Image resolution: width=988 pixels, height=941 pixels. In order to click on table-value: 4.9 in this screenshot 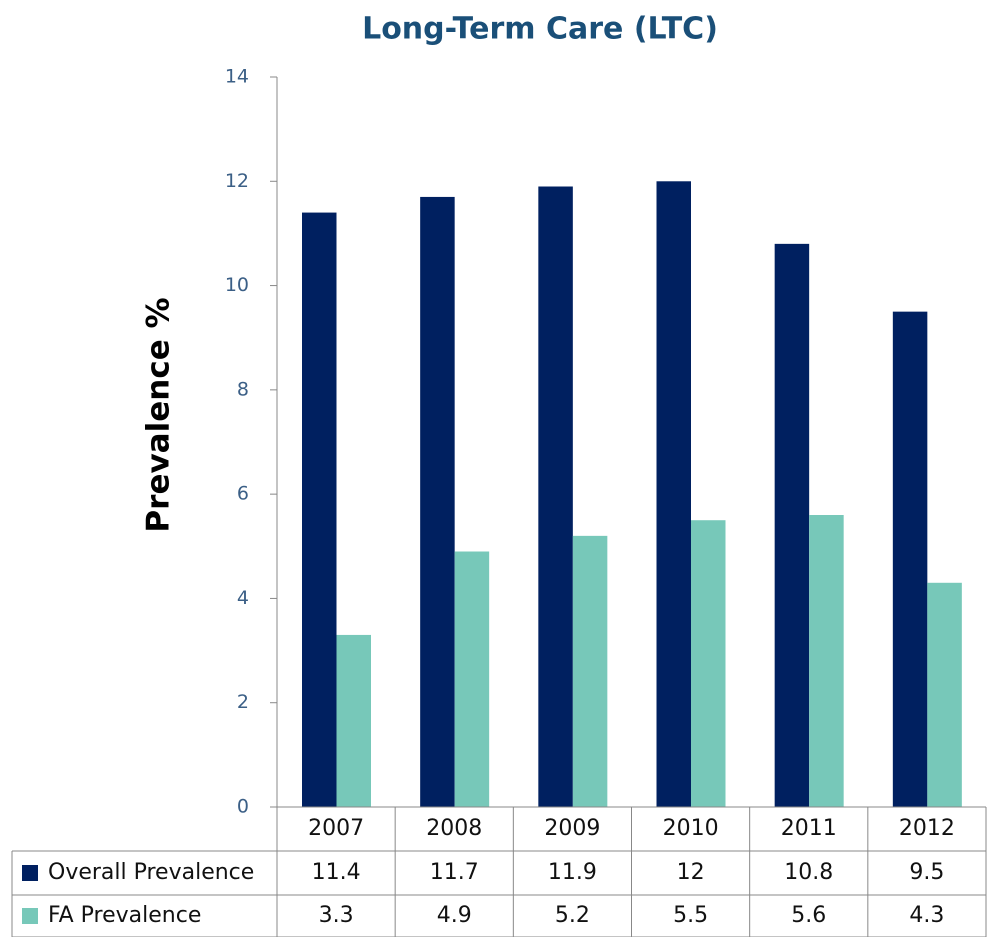, I will do `click(454, 915)`.